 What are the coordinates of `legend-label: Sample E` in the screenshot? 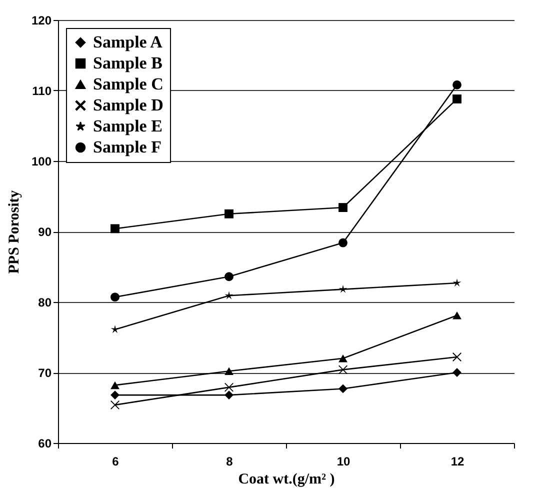 It's located at (127, 126).